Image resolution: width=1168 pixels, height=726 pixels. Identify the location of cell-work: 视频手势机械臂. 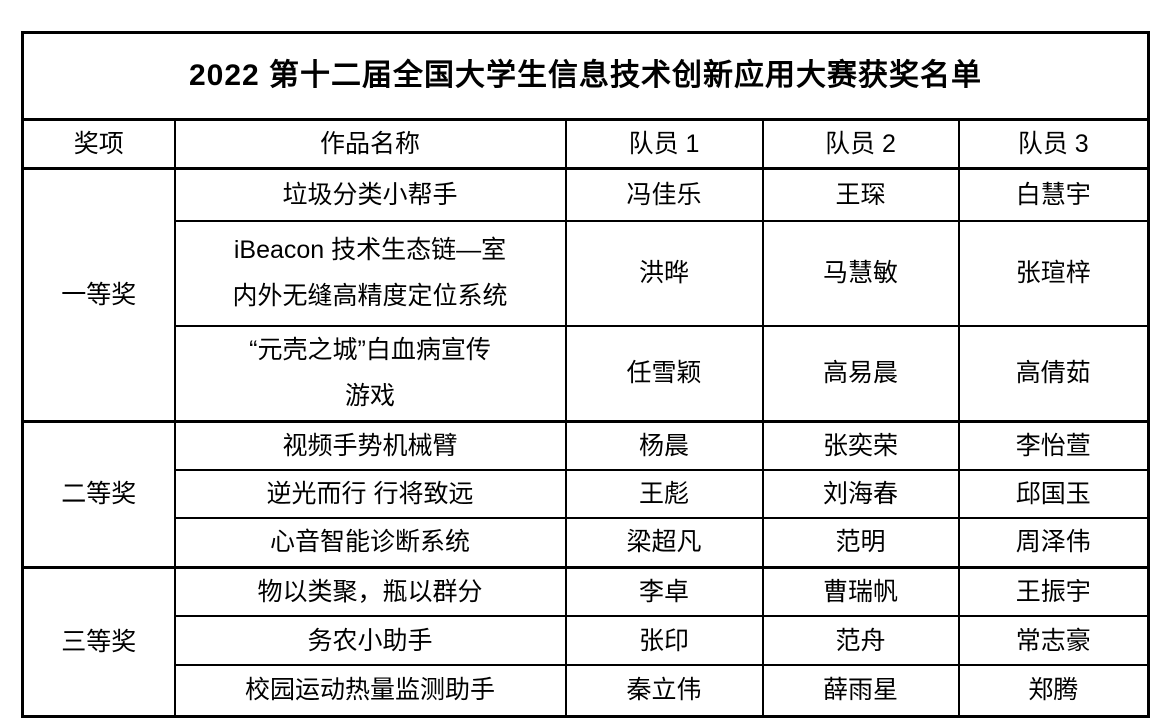
(370, 445).